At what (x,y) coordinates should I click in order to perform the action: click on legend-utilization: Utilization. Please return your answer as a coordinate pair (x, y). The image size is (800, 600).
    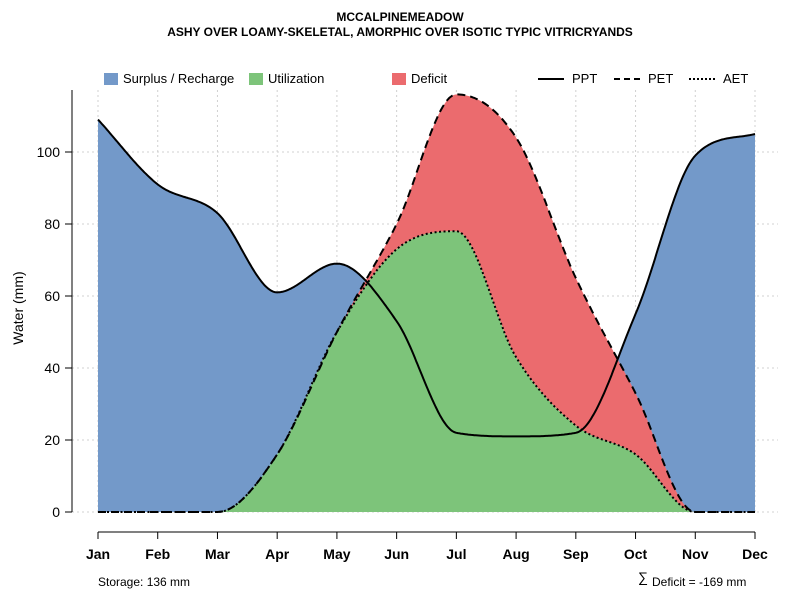
    Looking at the image, I should click on (286, 78).